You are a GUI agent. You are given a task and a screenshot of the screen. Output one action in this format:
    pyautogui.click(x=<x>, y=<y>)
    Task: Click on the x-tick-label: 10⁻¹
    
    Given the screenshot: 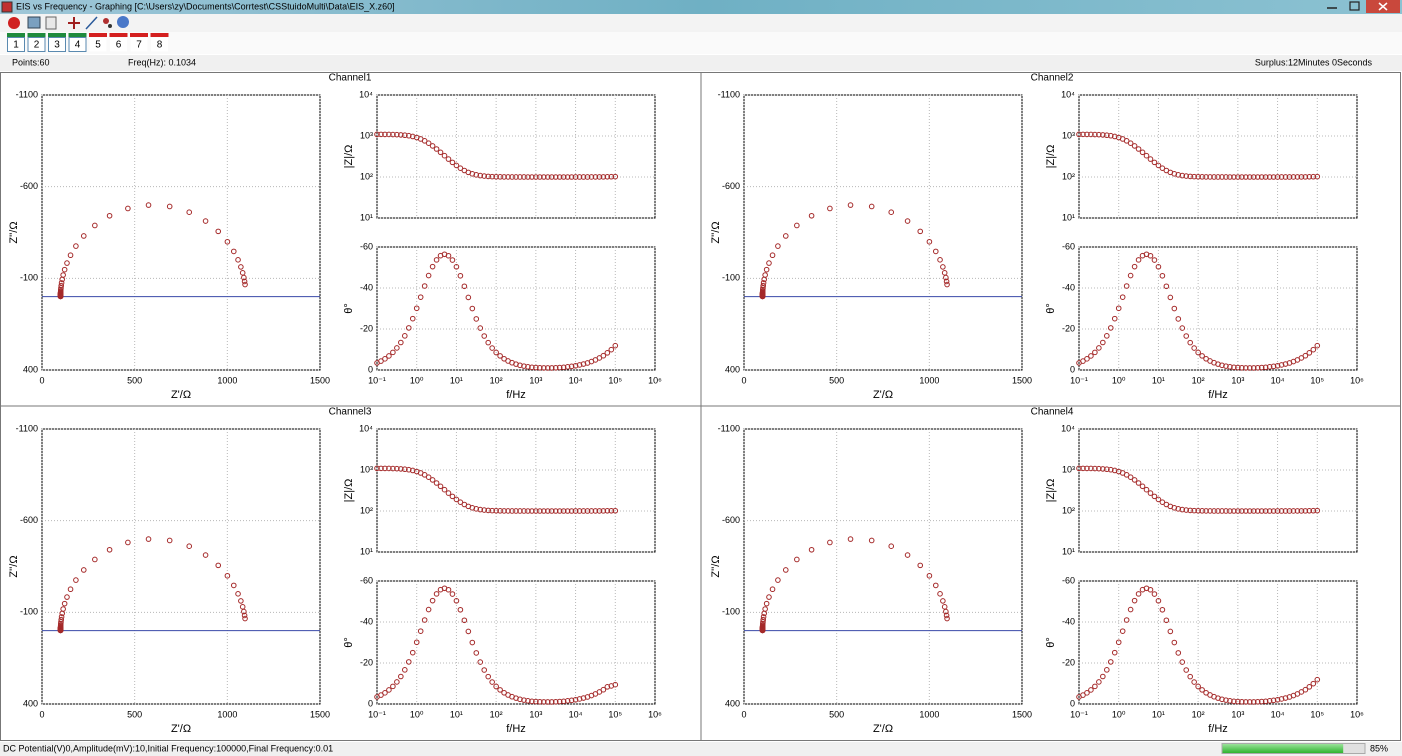 What is the action you would take?
    pyautogui.click(x=1079, y=714)
    